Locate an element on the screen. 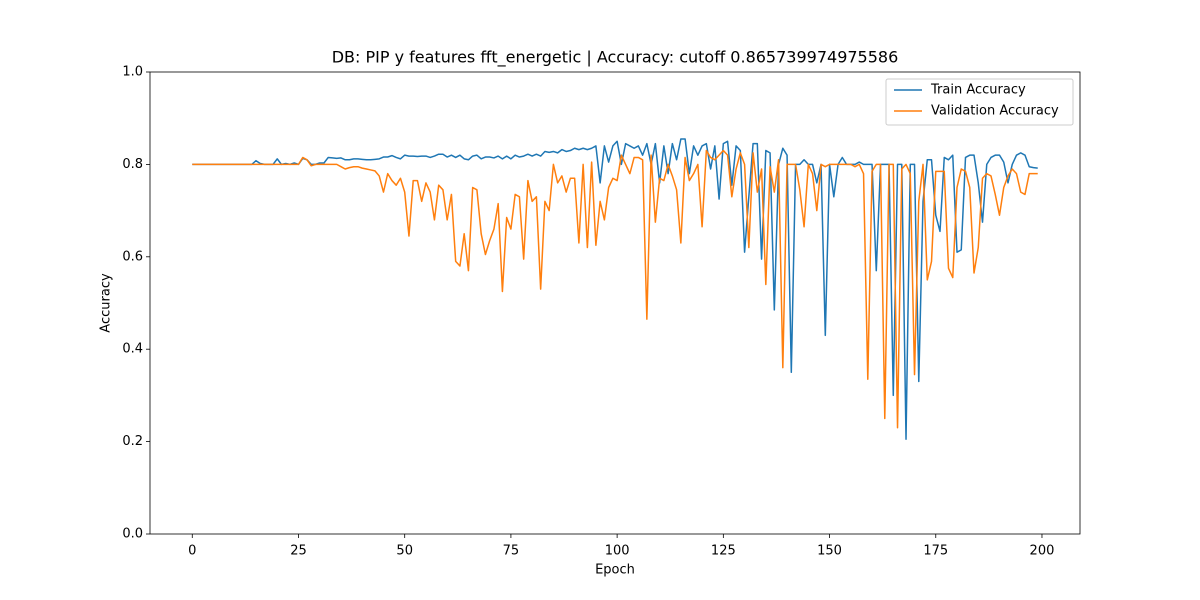 Image resolution: width=1200 pixels, height=600 pixels. x-tick-label: 175 is located at coordinates (935, 551).